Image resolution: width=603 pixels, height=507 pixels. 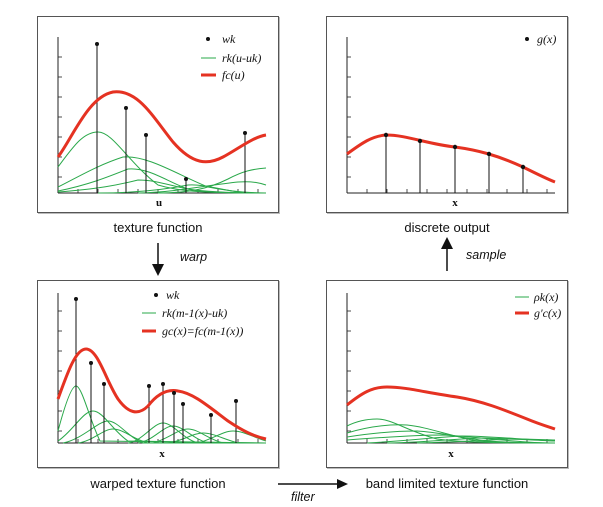 I want to click on sample-label: sample, so click(x=486, y=255).